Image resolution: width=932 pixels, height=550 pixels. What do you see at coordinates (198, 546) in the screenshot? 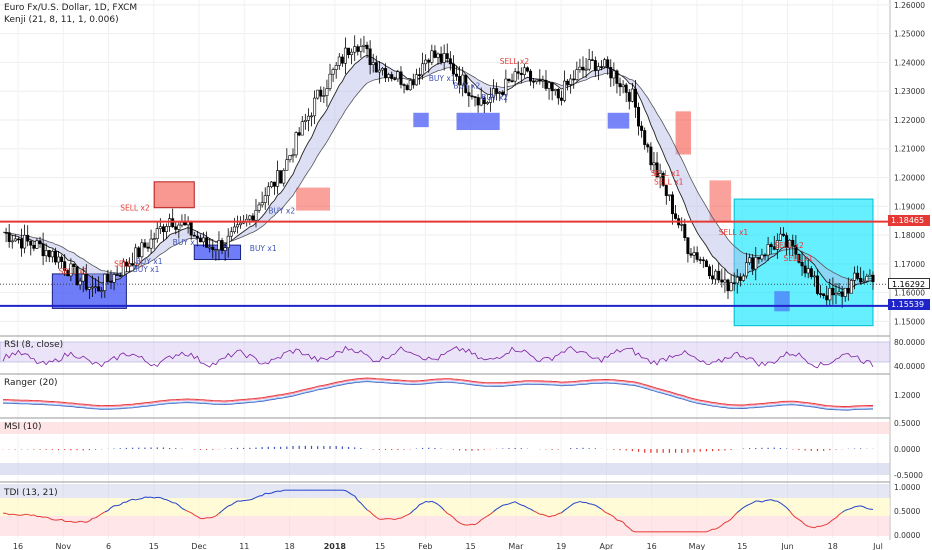
I see `x-tick-label: Dec` at bounding box center [198, 546].